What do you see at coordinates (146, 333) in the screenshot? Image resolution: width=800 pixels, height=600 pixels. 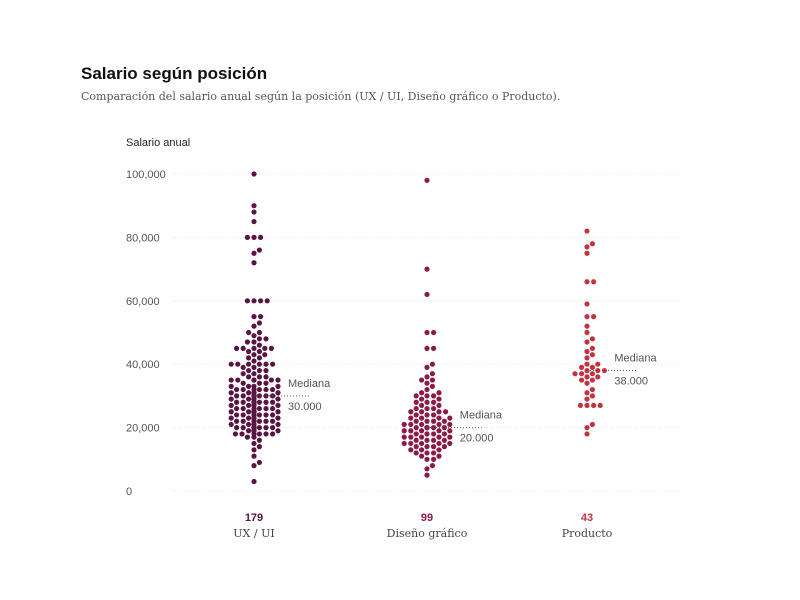 I see `y-tick-labels: 0 20,000 40,000 60,000 80,000 100,000` at bounding box center [146, 333].